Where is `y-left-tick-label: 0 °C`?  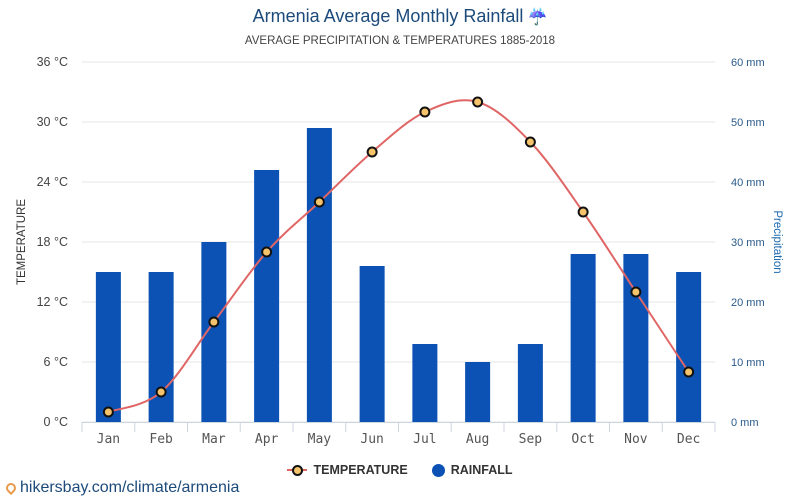 y-left-tick-label: 0 °C is located at coordinates (56, 422).